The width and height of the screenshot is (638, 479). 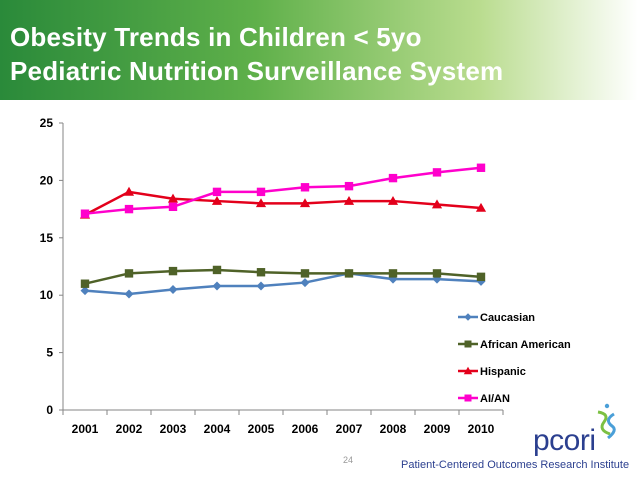 What do you see at coordinates (283, 203) in the screenshot?
I see `series-line-hispanic` at bounding box center [283, 203].